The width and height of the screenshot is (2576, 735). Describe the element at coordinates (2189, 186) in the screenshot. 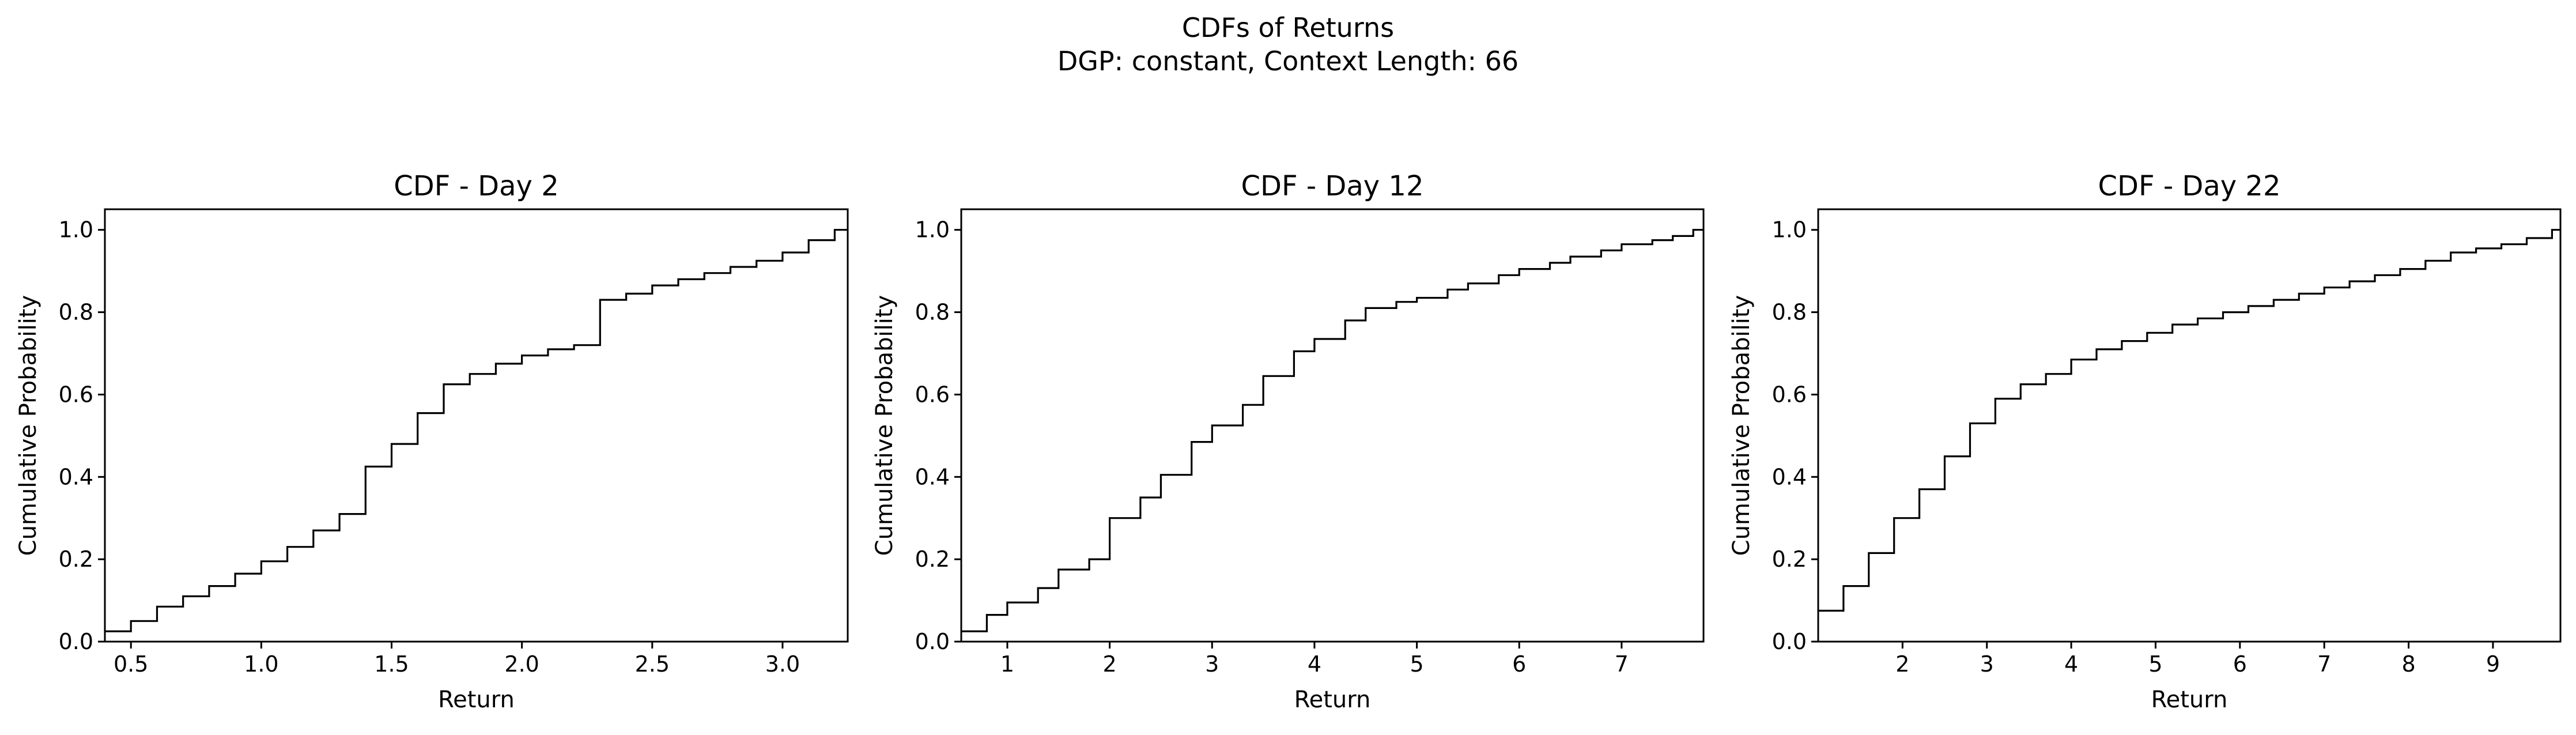

I see `subplot-title: CDF - Day 22` at that location.